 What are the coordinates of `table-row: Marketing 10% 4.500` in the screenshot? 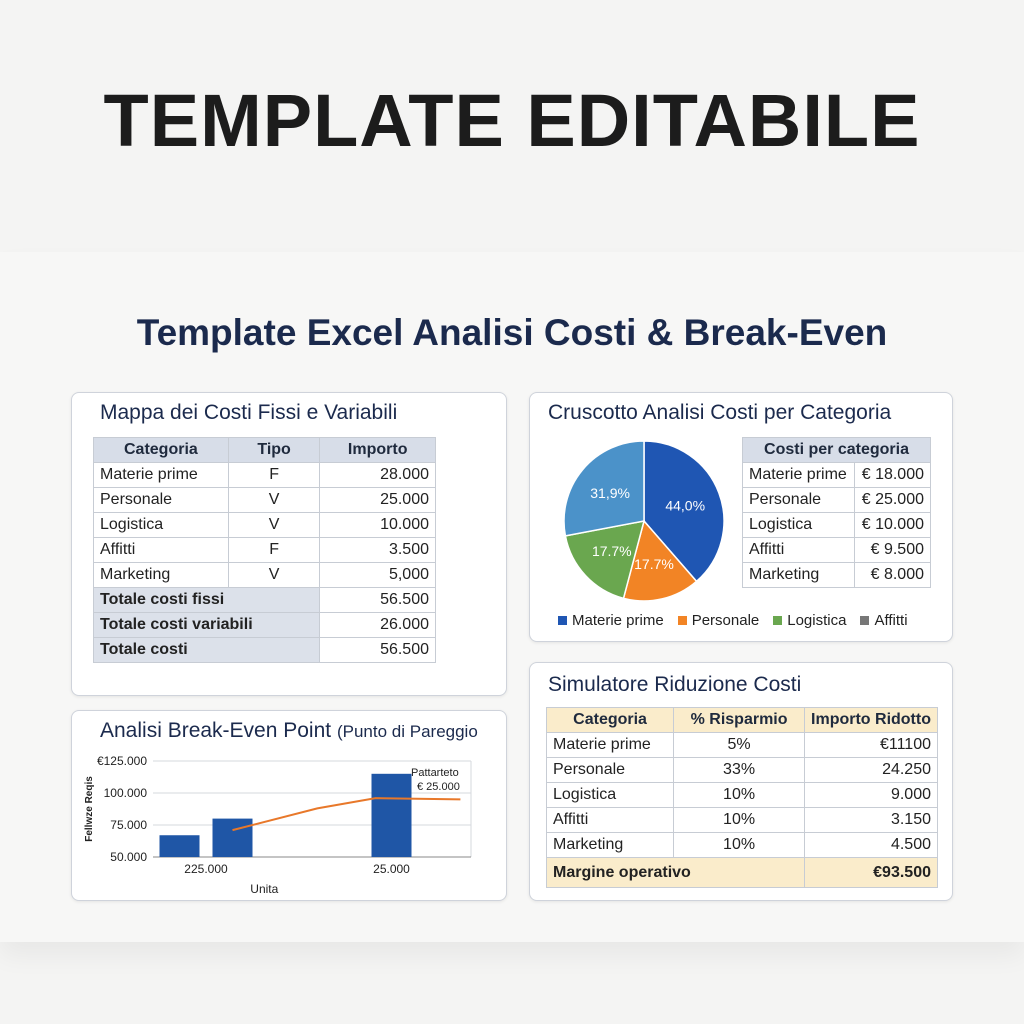 It's located at (741, 845).